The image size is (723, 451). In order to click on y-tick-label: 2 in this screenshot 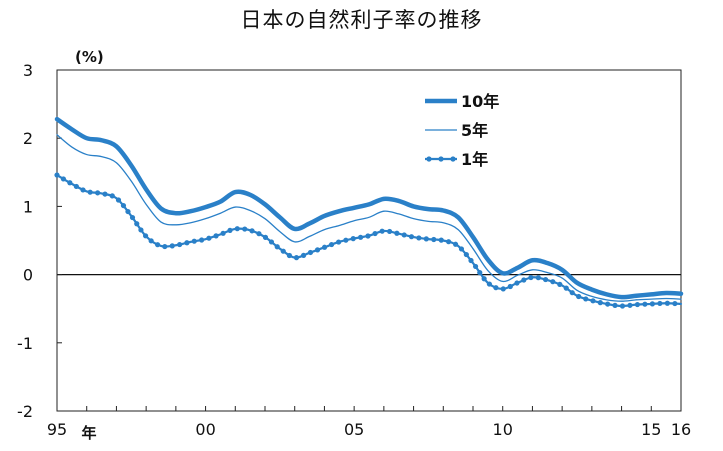, I will do `click(28, 138)`.